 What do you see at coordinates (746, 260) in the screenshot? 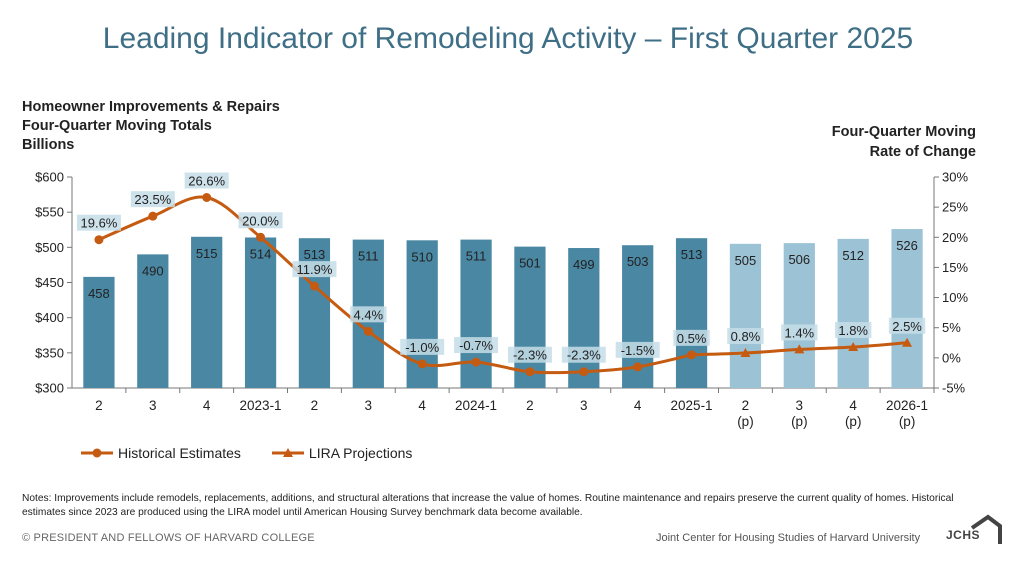
I see `bar-value-label: 505` at bounding box center [746, 260].